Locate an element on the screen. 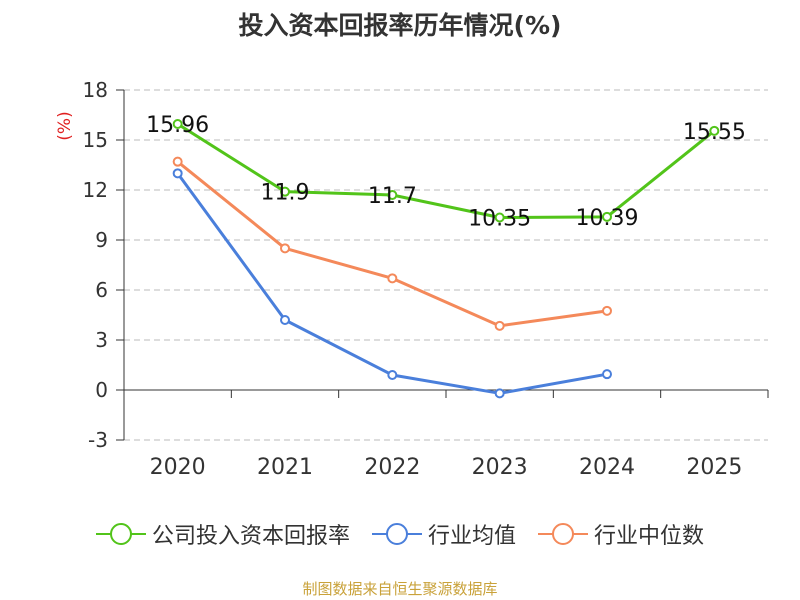  data-label: 15.96 is located at coordinates (177, 125).